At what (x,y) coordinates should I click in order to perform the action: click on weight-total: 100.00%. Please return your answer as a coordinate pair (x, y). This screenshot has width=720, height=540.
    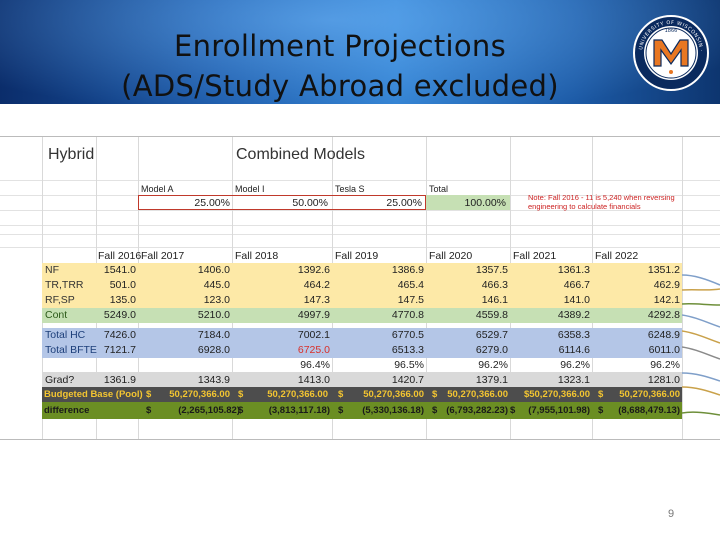
    Looking at the image, I should click on (485, 203).